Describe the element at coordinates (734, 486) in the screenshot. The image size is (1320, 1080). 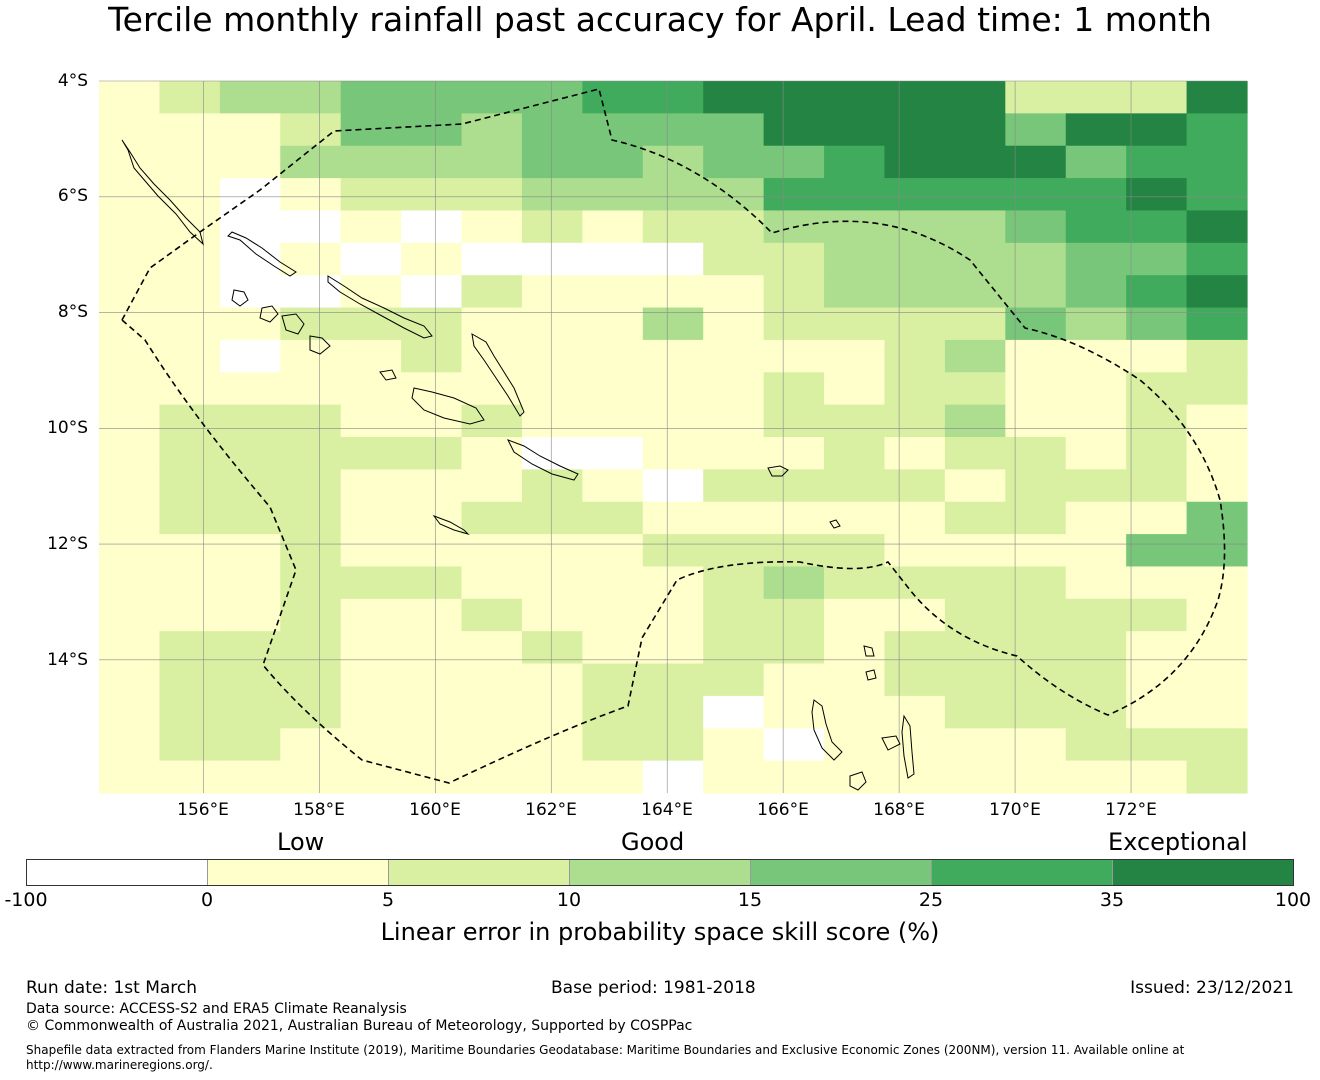
I see `grid-cell-r12-c10` at that location.